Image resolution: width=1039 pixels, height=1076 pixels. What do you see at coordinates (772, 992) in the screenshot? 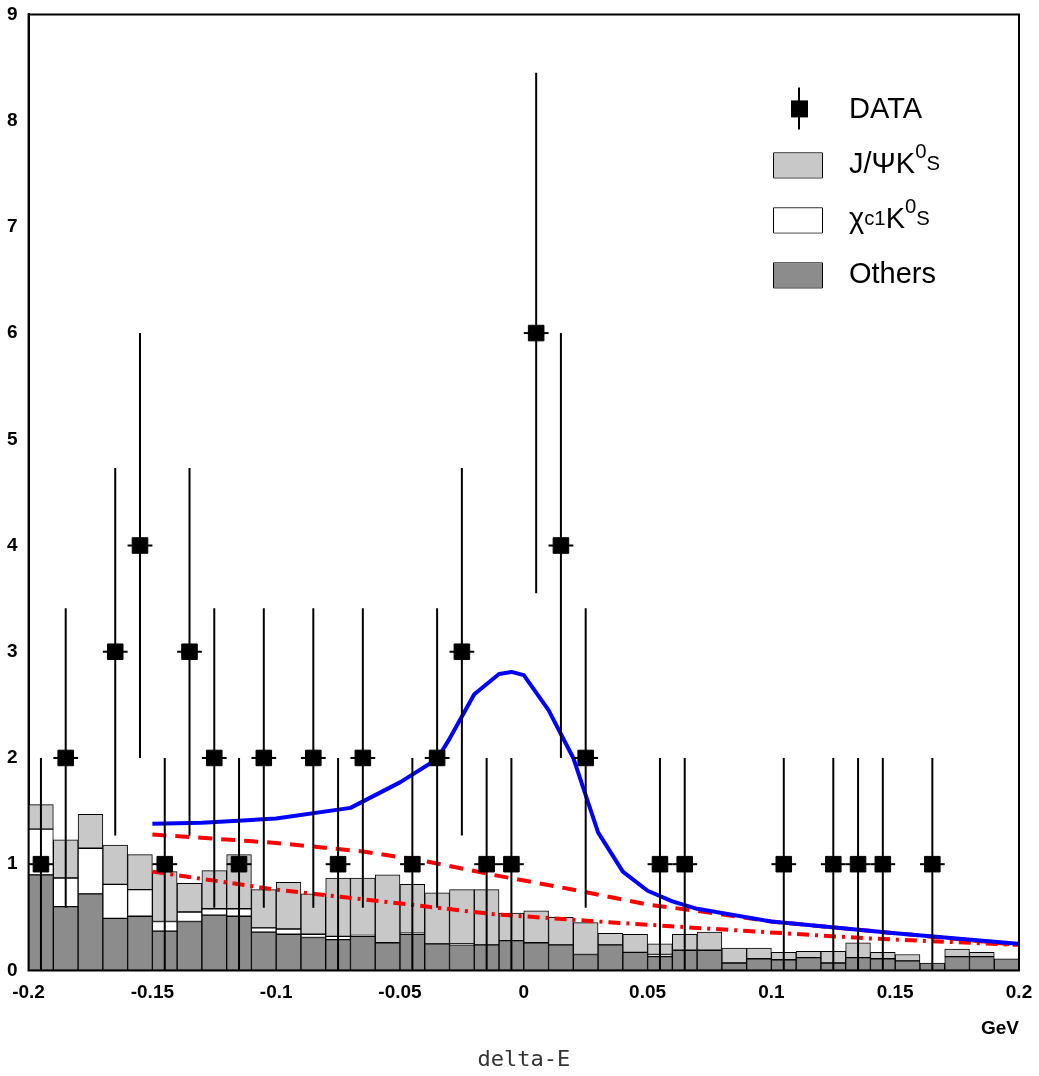
I see `x-tick-label: 0.1` at bounding box center [772, 992].